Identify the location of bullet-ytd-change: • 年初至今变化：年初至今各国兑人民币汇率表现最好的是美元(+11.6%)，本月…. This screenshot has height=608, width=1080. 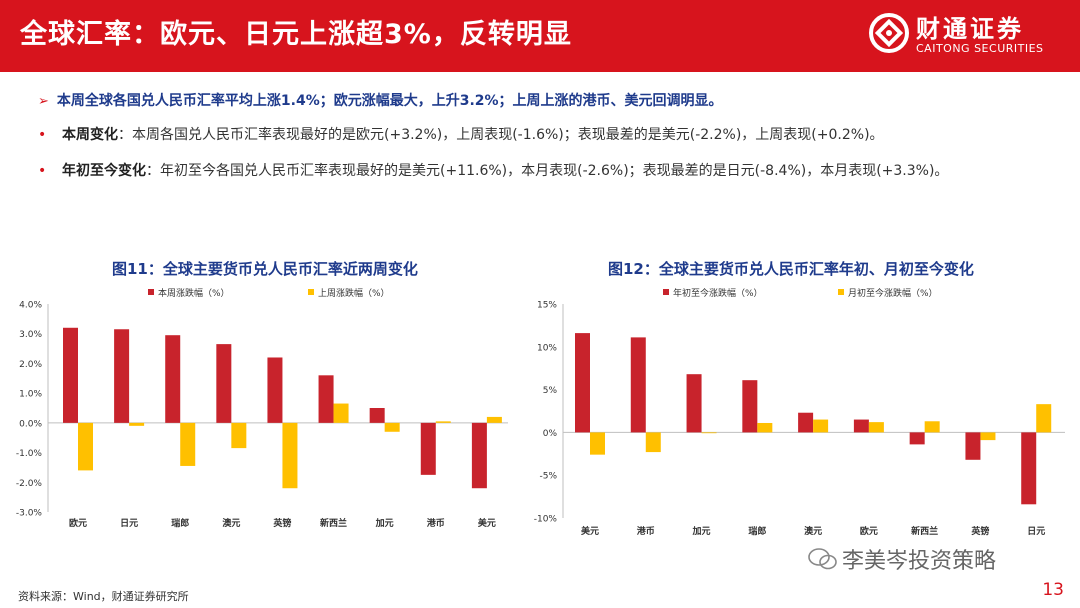
(518, 183).